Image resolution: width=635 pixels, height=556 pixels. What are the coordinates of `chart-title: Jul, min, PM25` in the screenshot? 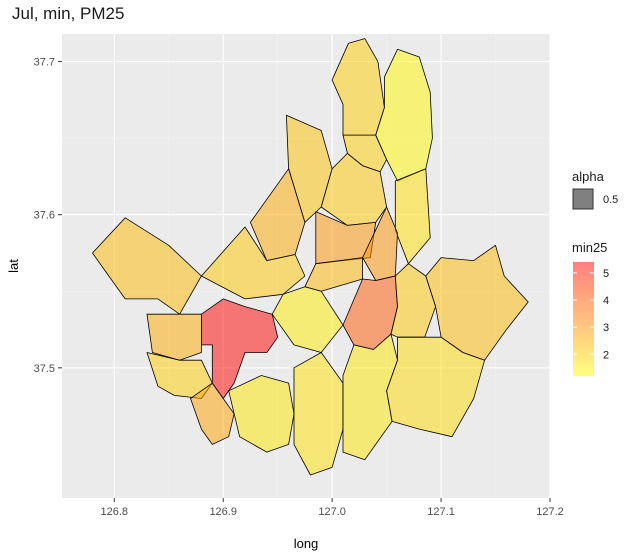 It's located at (68, 13).